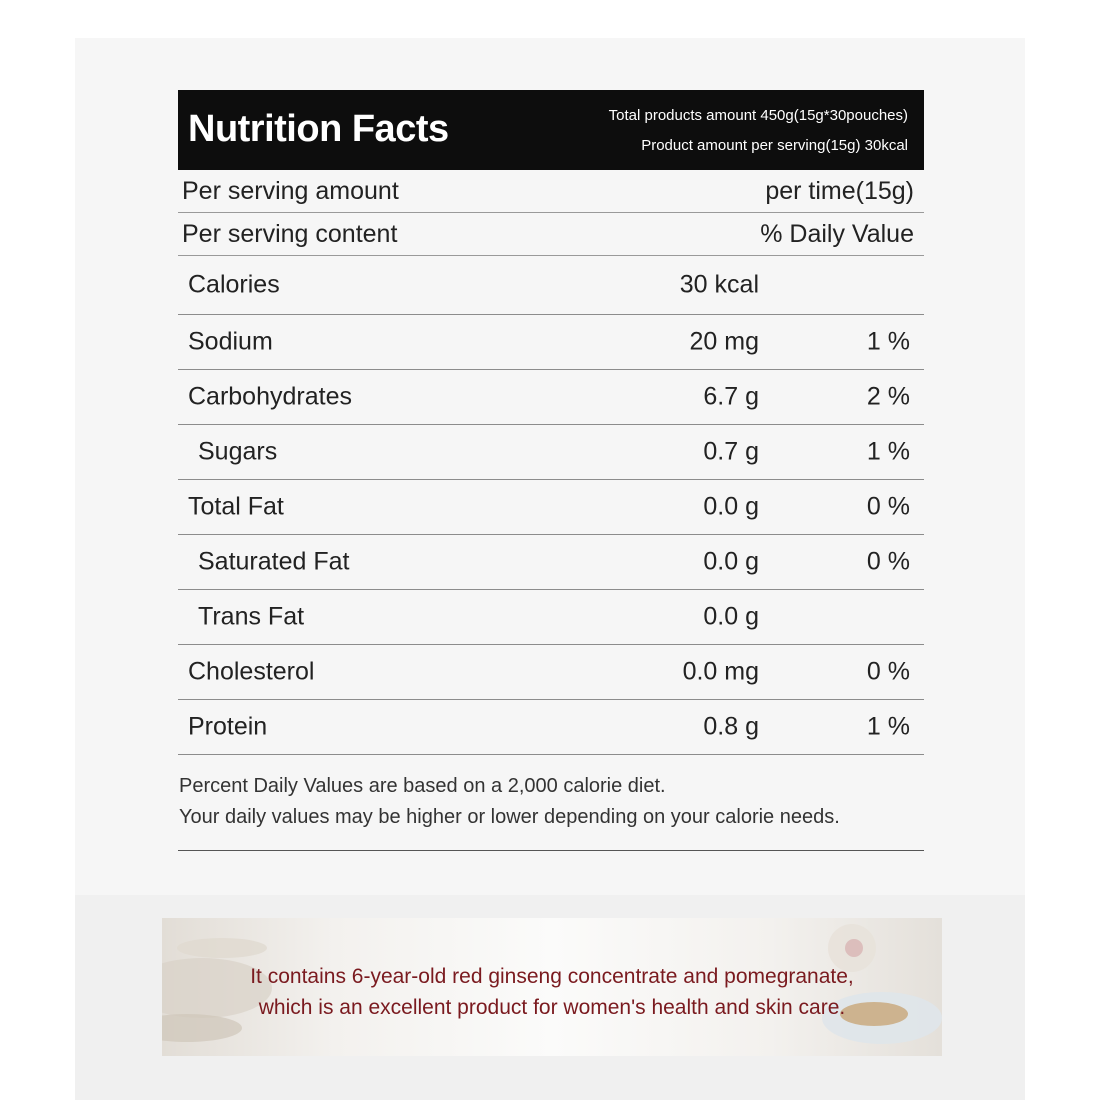 Image resolution: width=1100 pixels, height=1100 pixels. What do you see at coordinates (551, 234) in the screenshot?
I see `daily-value-header-row: Per serving content % Daily Value` at bounding box center [551, 234].